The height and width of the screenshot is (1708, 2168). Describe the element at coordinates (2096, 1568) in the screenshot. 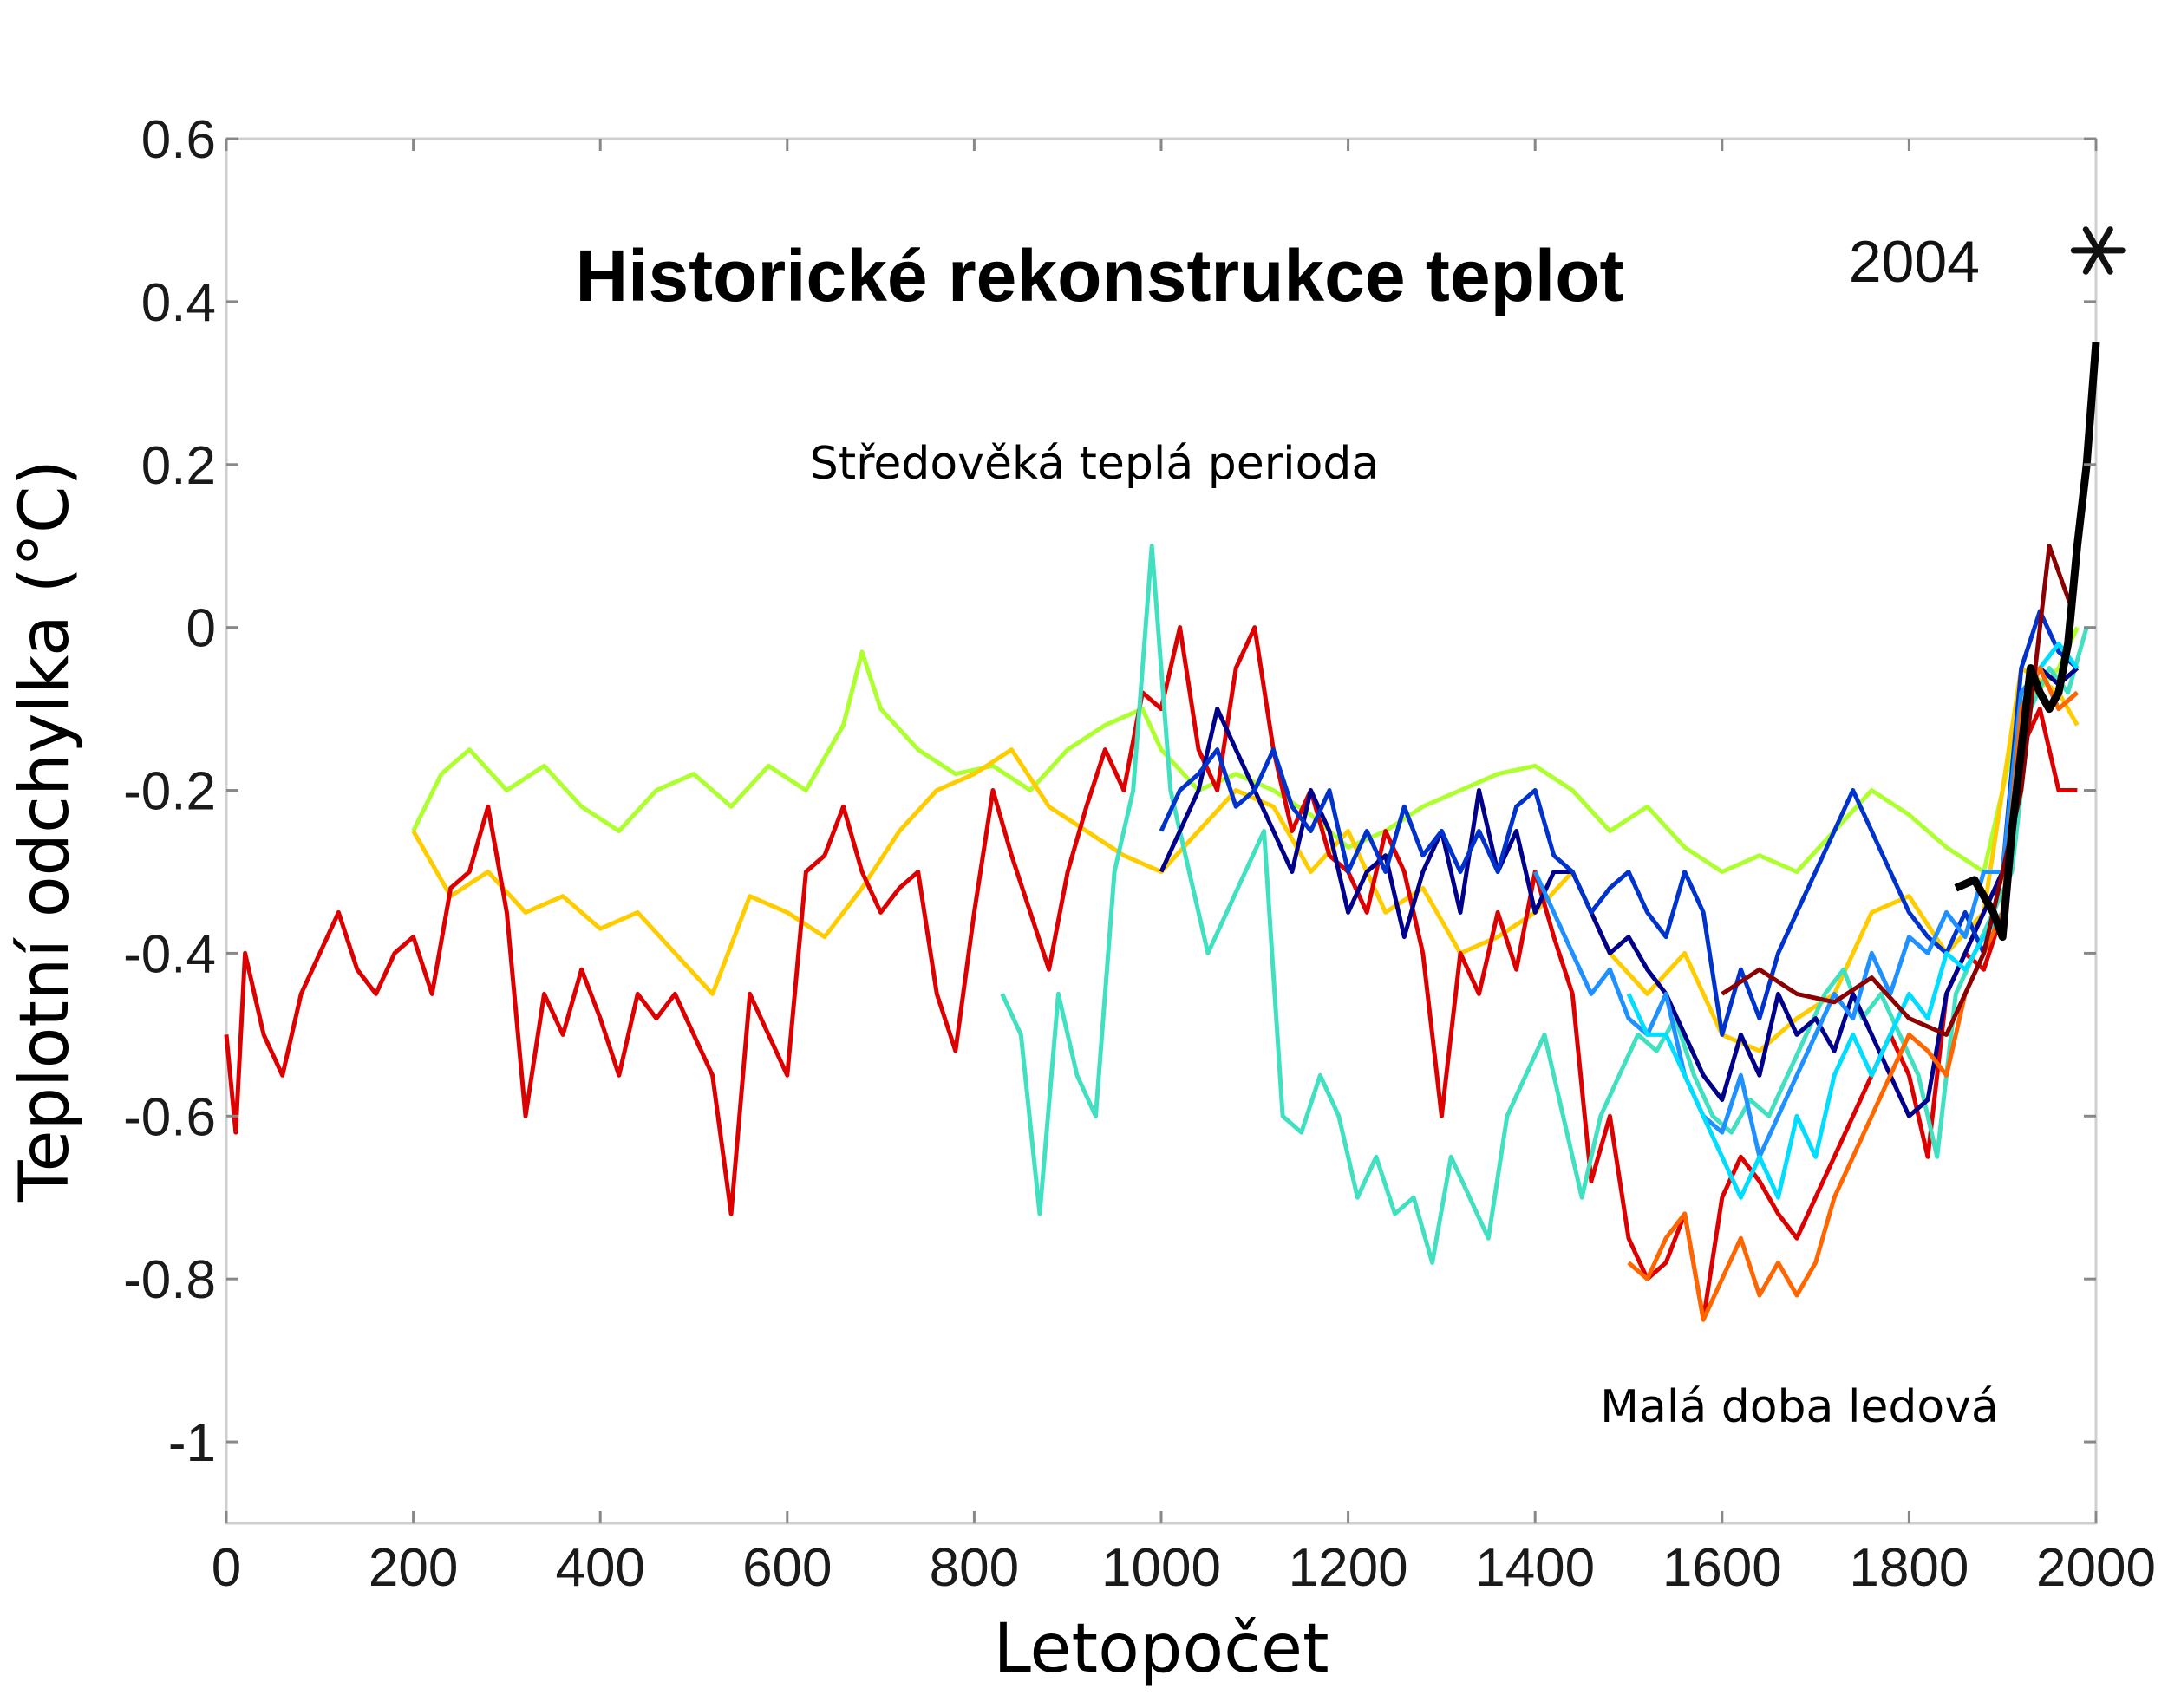

I see `x-tick-label: 2000` at that location.